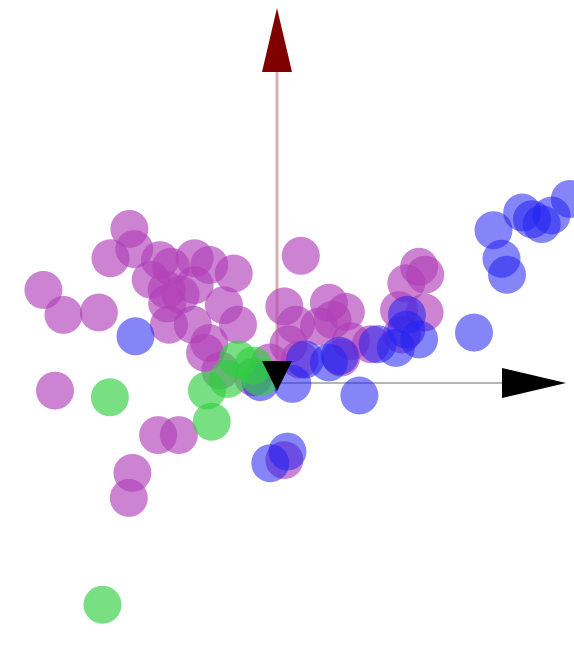 The width and height of the screenshot is (574, 648). I want to click on x-axis-arrowhead, so click(534, 383).